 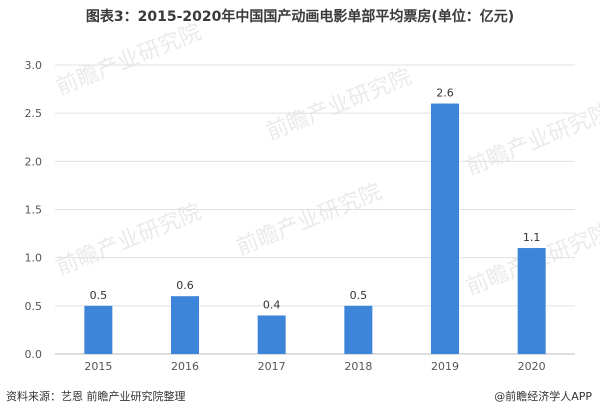 I want to click on x-axis-ticks: 2015 2016 2017 2018 2019 2020, so click(x=314, y=366).